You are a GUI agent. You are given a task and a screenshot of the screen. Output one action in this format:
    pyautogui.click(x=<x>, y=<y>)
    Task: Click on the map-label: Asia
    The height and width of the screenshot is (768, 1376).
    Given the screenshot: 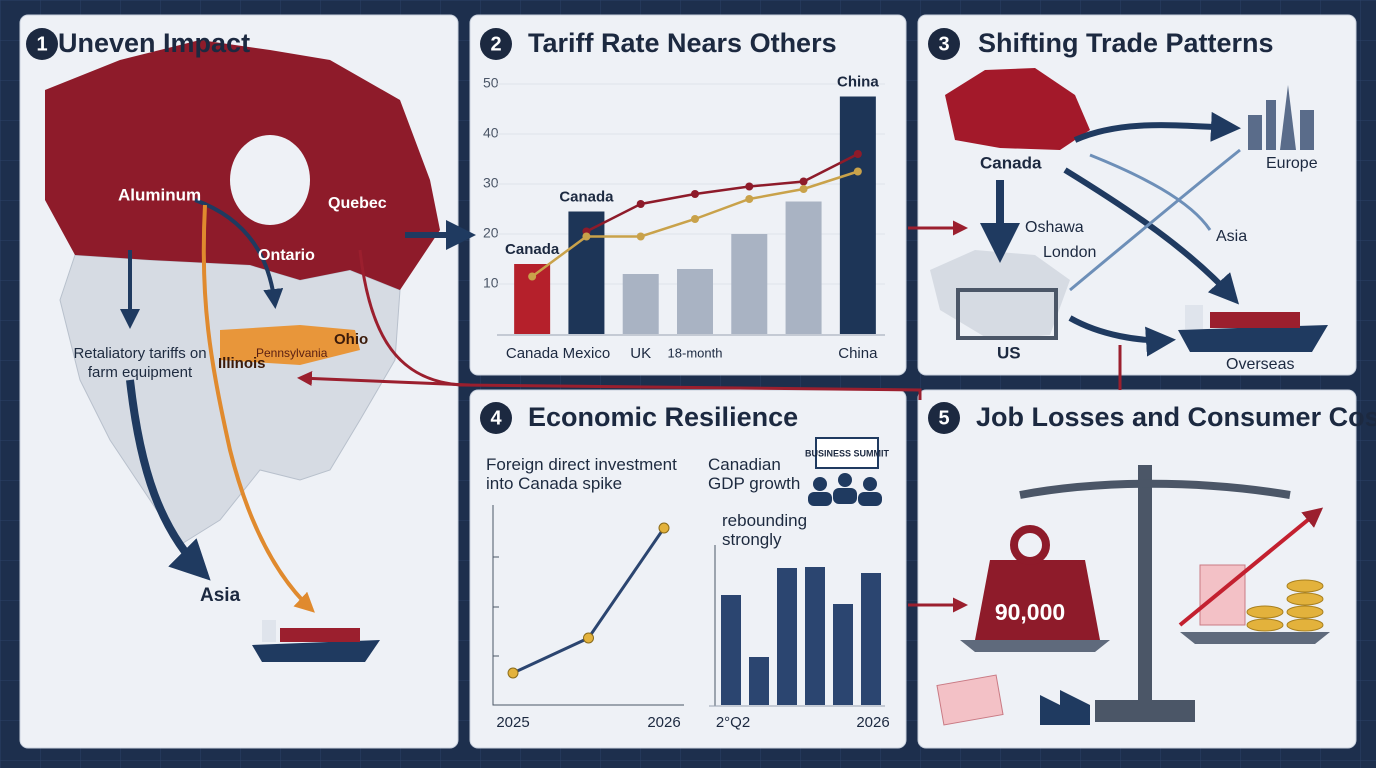 What is the action you would take?
    pyautogui.click(x=220, y=595)
    